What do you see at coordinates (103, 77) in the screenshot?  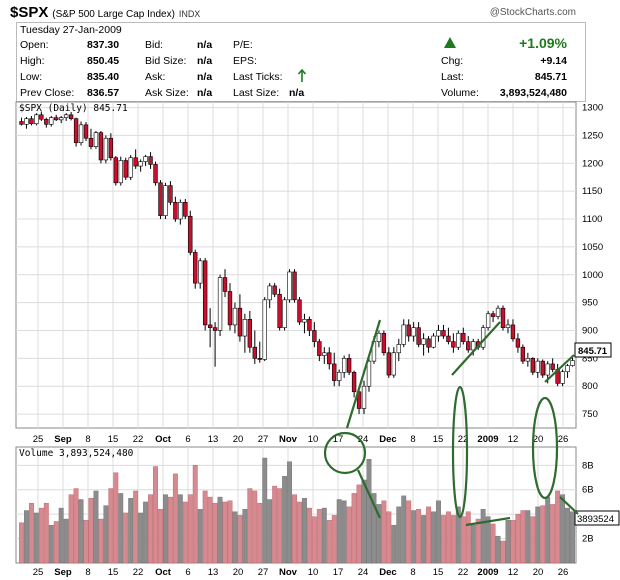 I see `low-value: 835.40` at bounding box center [103, 77].